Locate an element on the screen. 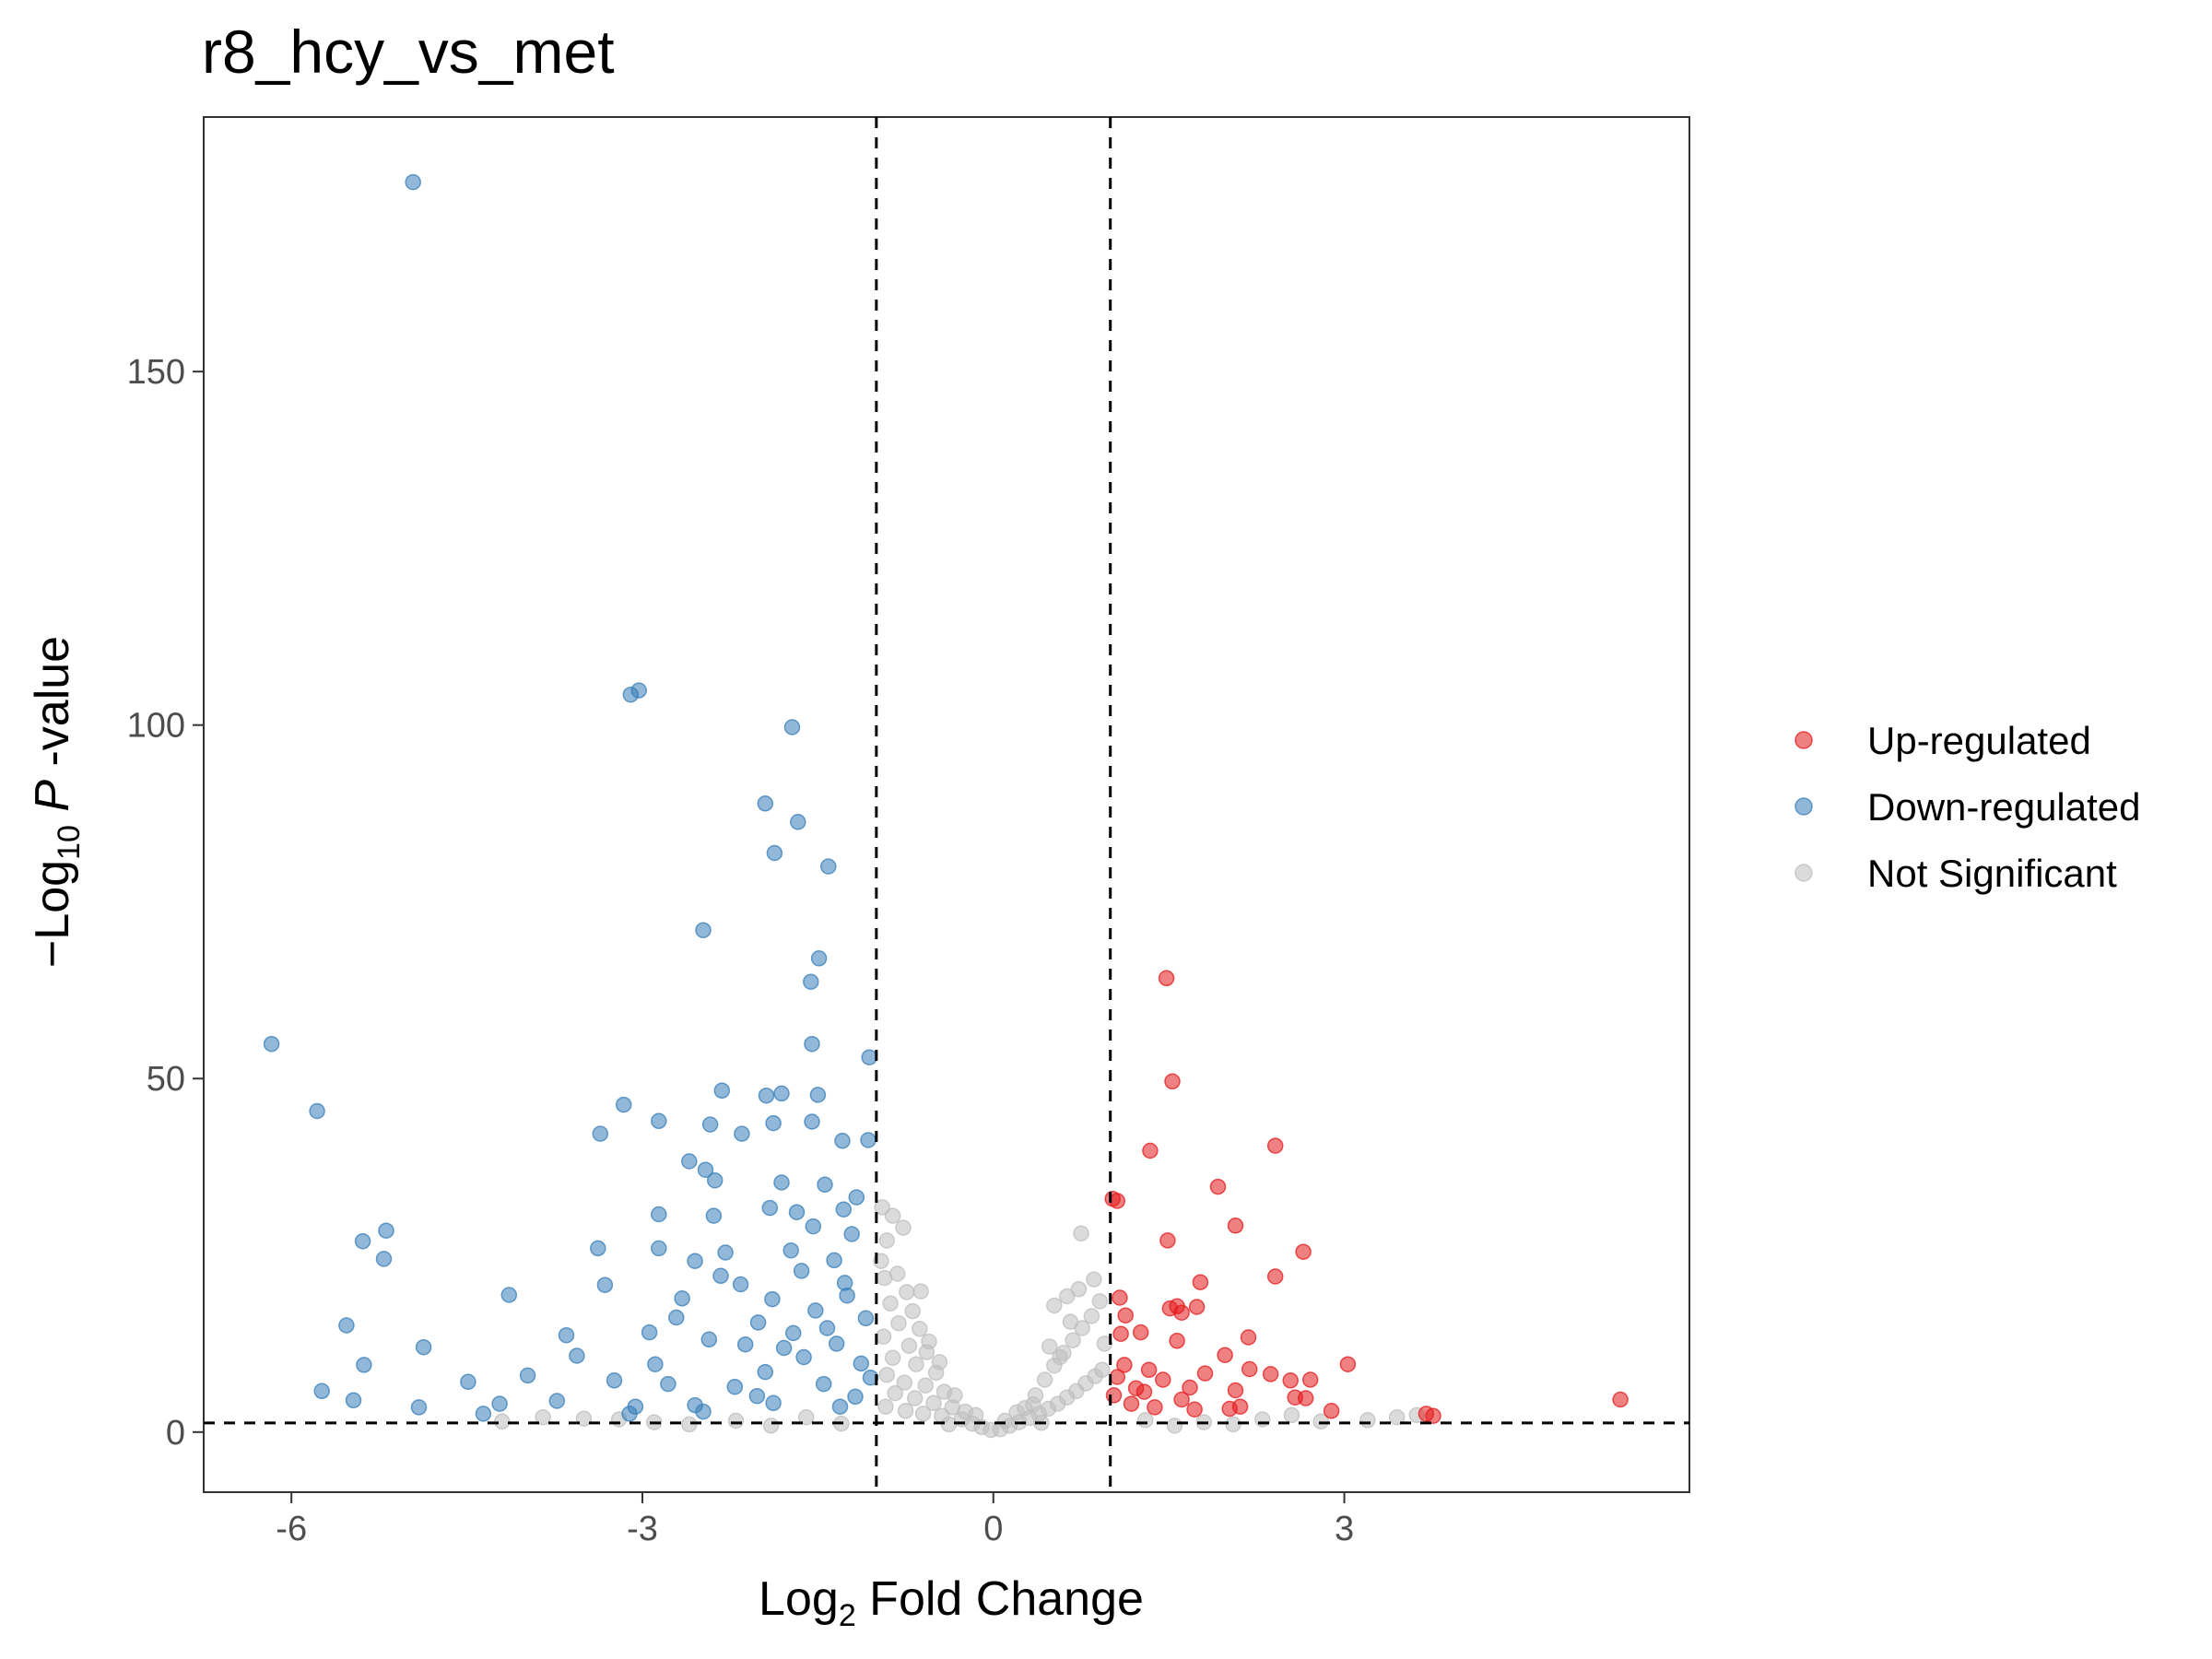 The width and height of the screenshot is (2212, 1659). y-tick-label-2: 100 is located at coordinates (156, 726).